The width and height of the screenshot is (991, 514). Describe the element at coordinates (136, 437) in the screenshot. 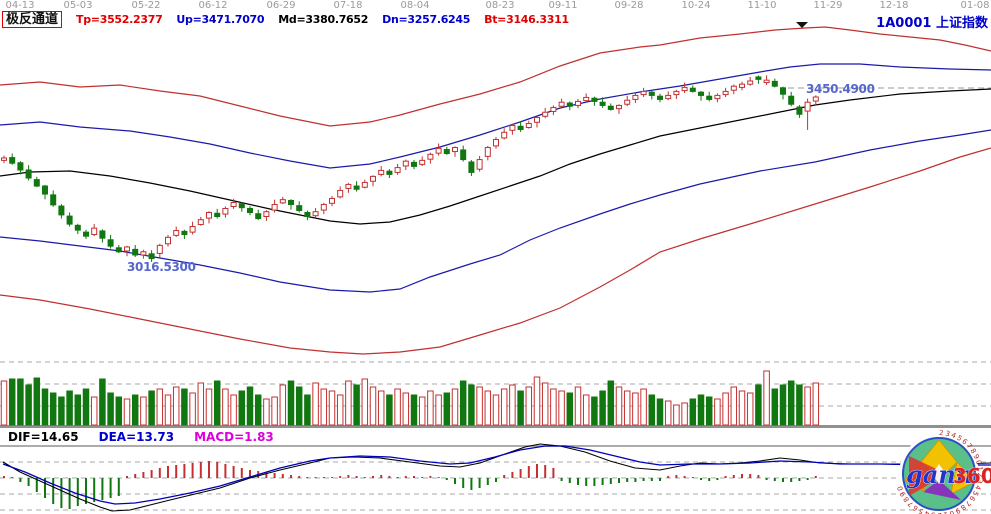

I see `macd-dea-label: DEA=13.73` at that location.